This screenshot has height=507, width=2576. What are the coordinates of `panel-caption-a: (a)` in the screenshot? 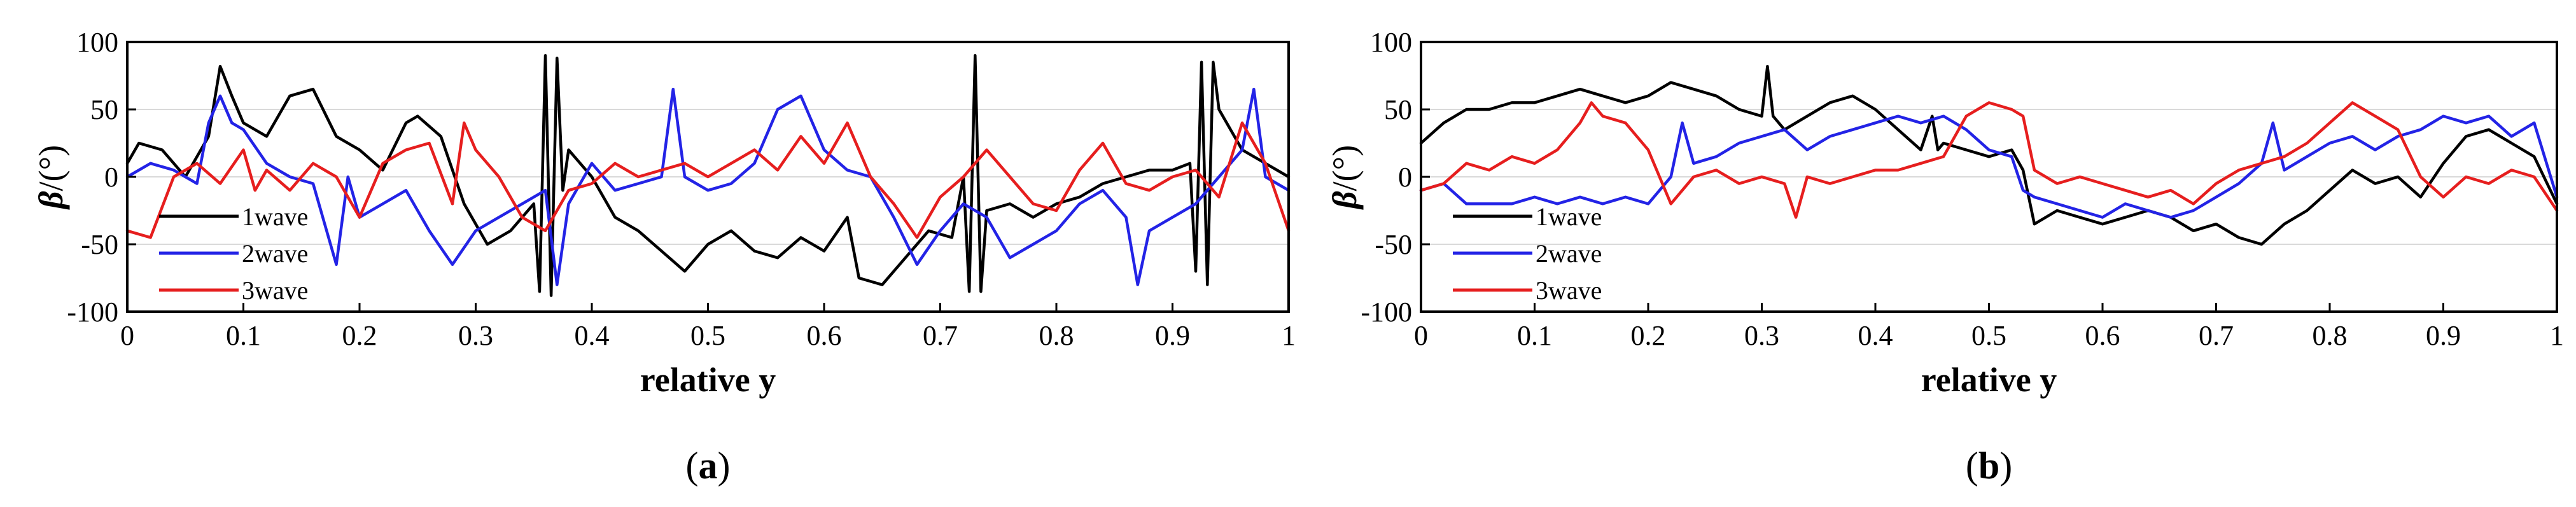 It's located at (708, 466).